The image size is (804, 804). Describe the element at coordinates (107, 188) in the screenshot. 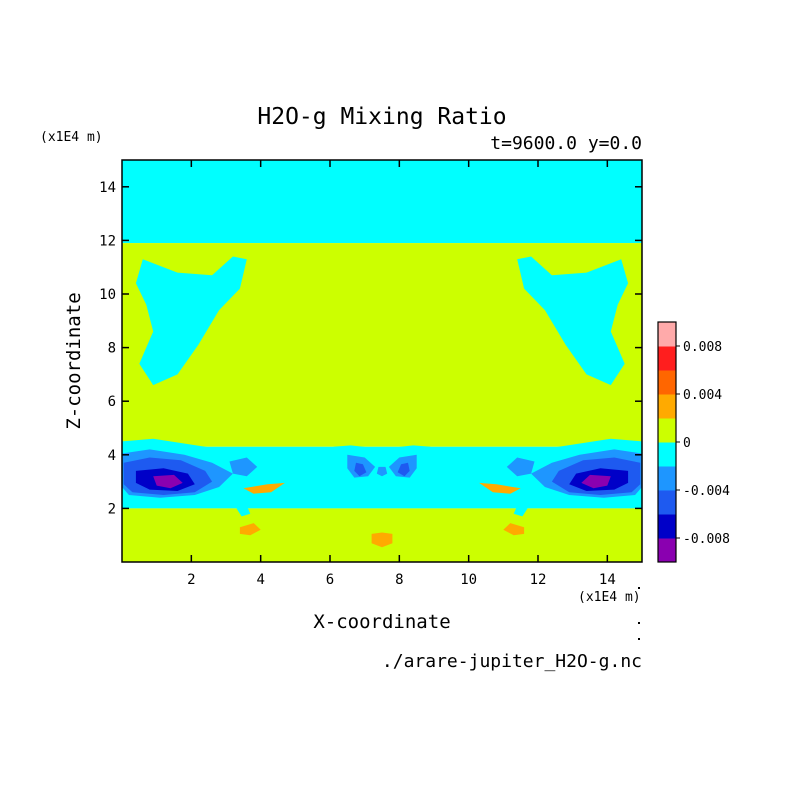

I see `y-tick-label: 14` at that location.